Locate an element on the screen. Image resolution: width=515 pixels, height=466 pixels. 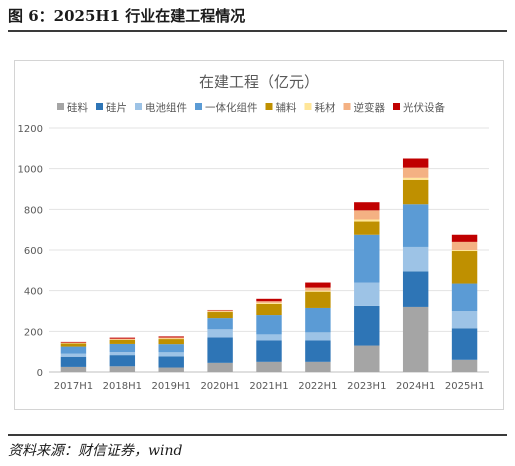
y-tick-label: 1200 is located at coordinates (30, 129).